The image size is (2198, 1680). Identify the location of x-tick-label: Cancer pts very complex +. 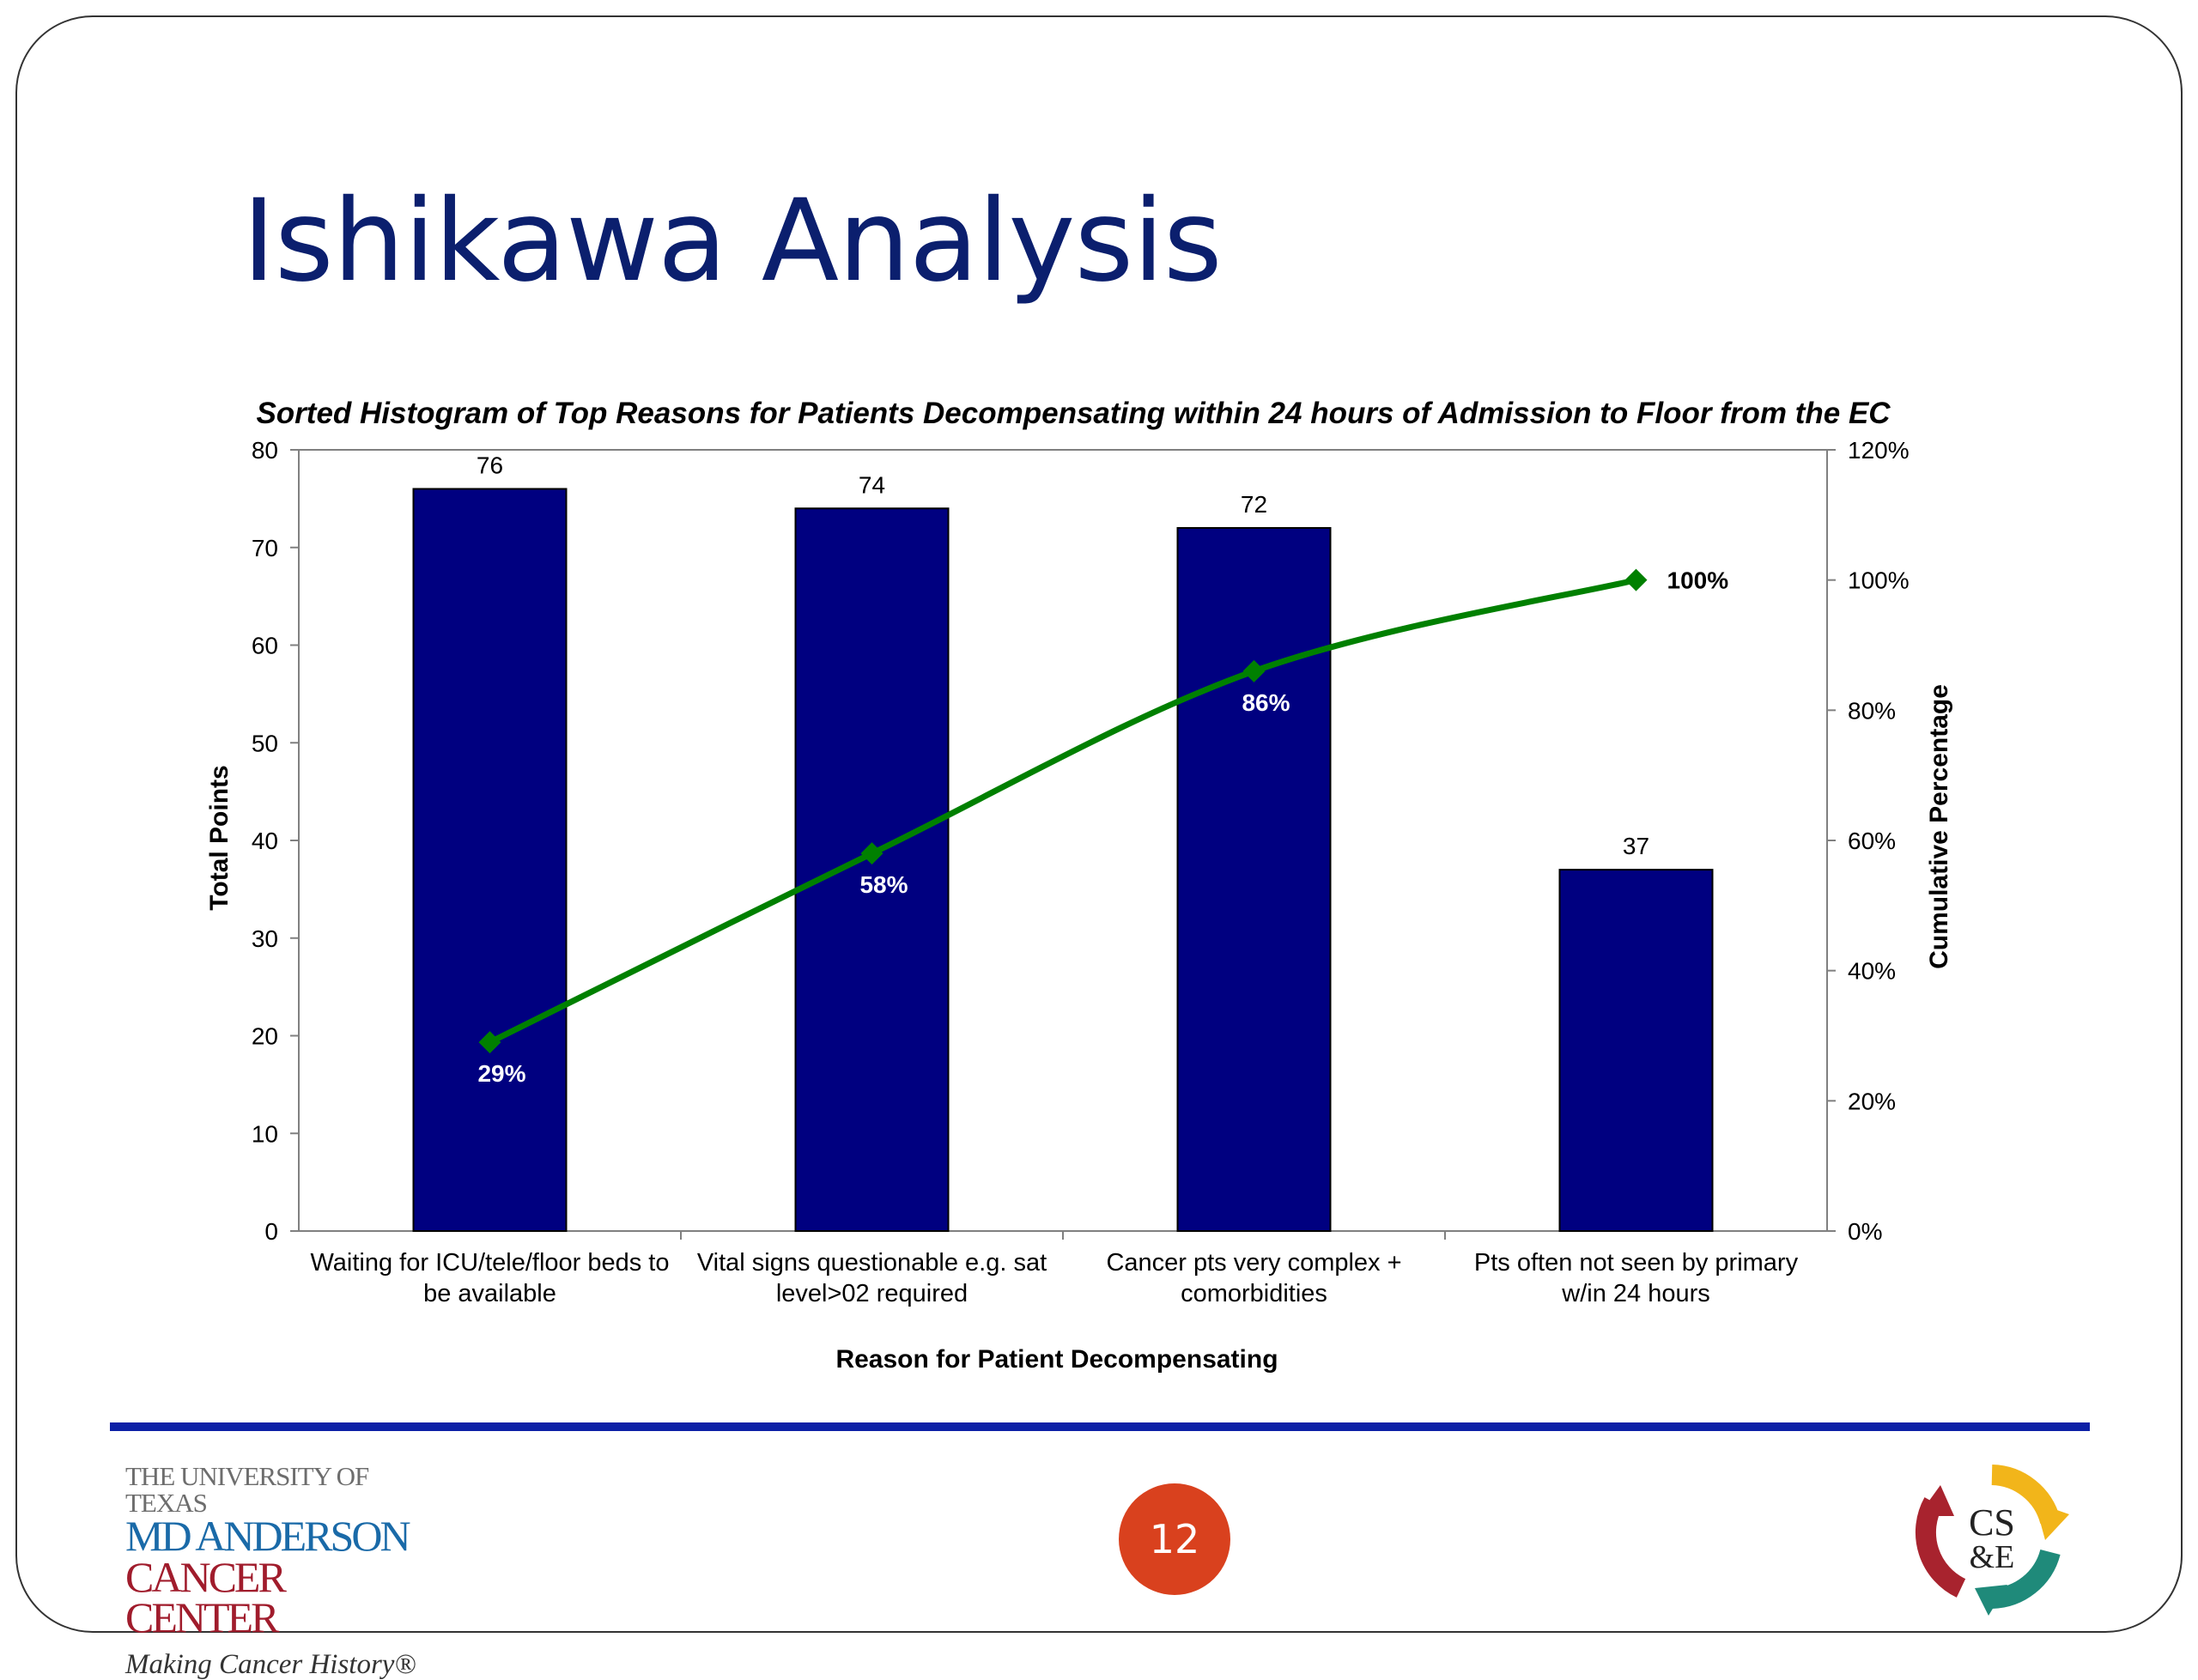
(1253, 1263).